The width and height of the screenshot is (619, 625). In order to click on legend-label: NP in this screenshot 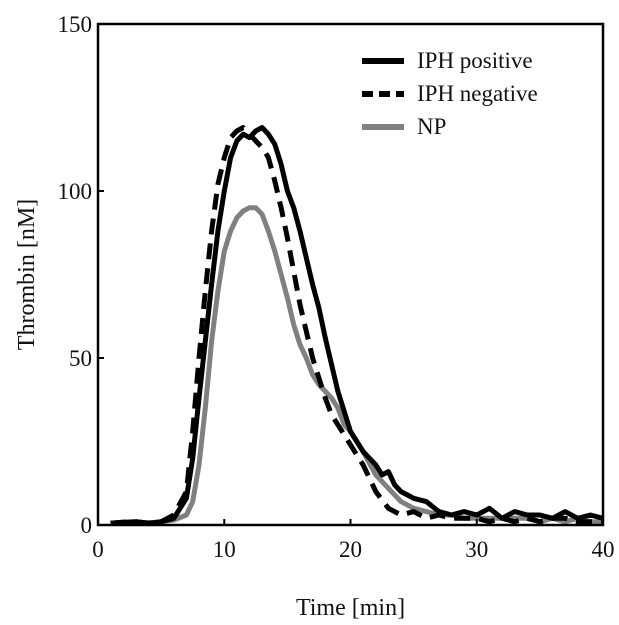, I will do `click(431, 126)`.